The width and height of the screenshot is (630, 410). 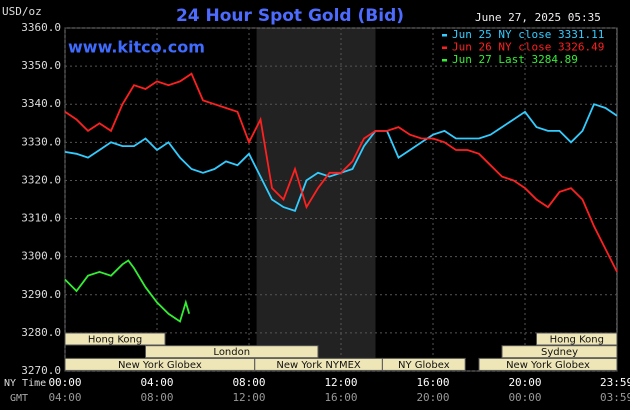 What do you see at coordinates (41, 27) in the screenshot?
I see `y-tick-label: 3360.0` at bounding box center [41, 27].